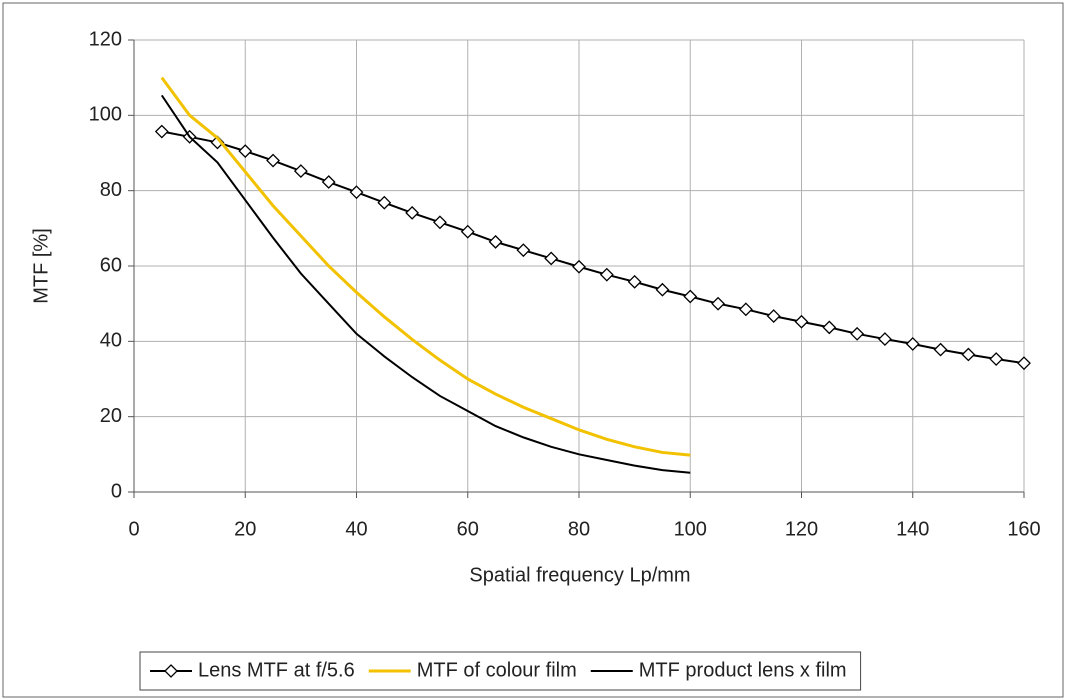 The image size is (1066, 700). I want to click on x-tick-label: 140, so click(912, 529).